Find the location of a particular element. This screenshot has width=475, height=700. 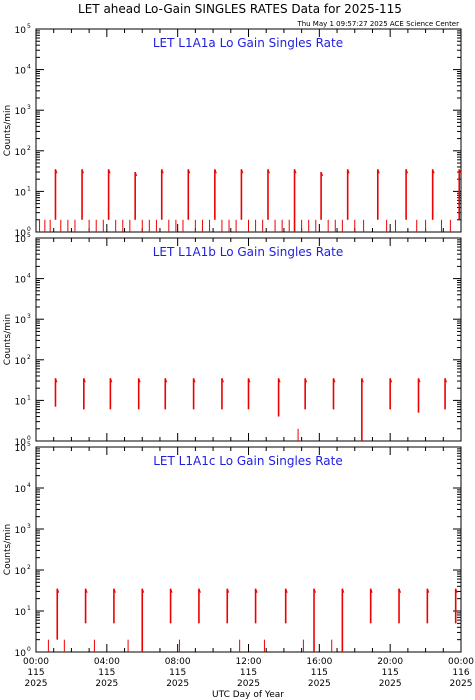

panel-title: LET L1A1b Lo Gain Singles Rate is located at coordinates (248, 252).